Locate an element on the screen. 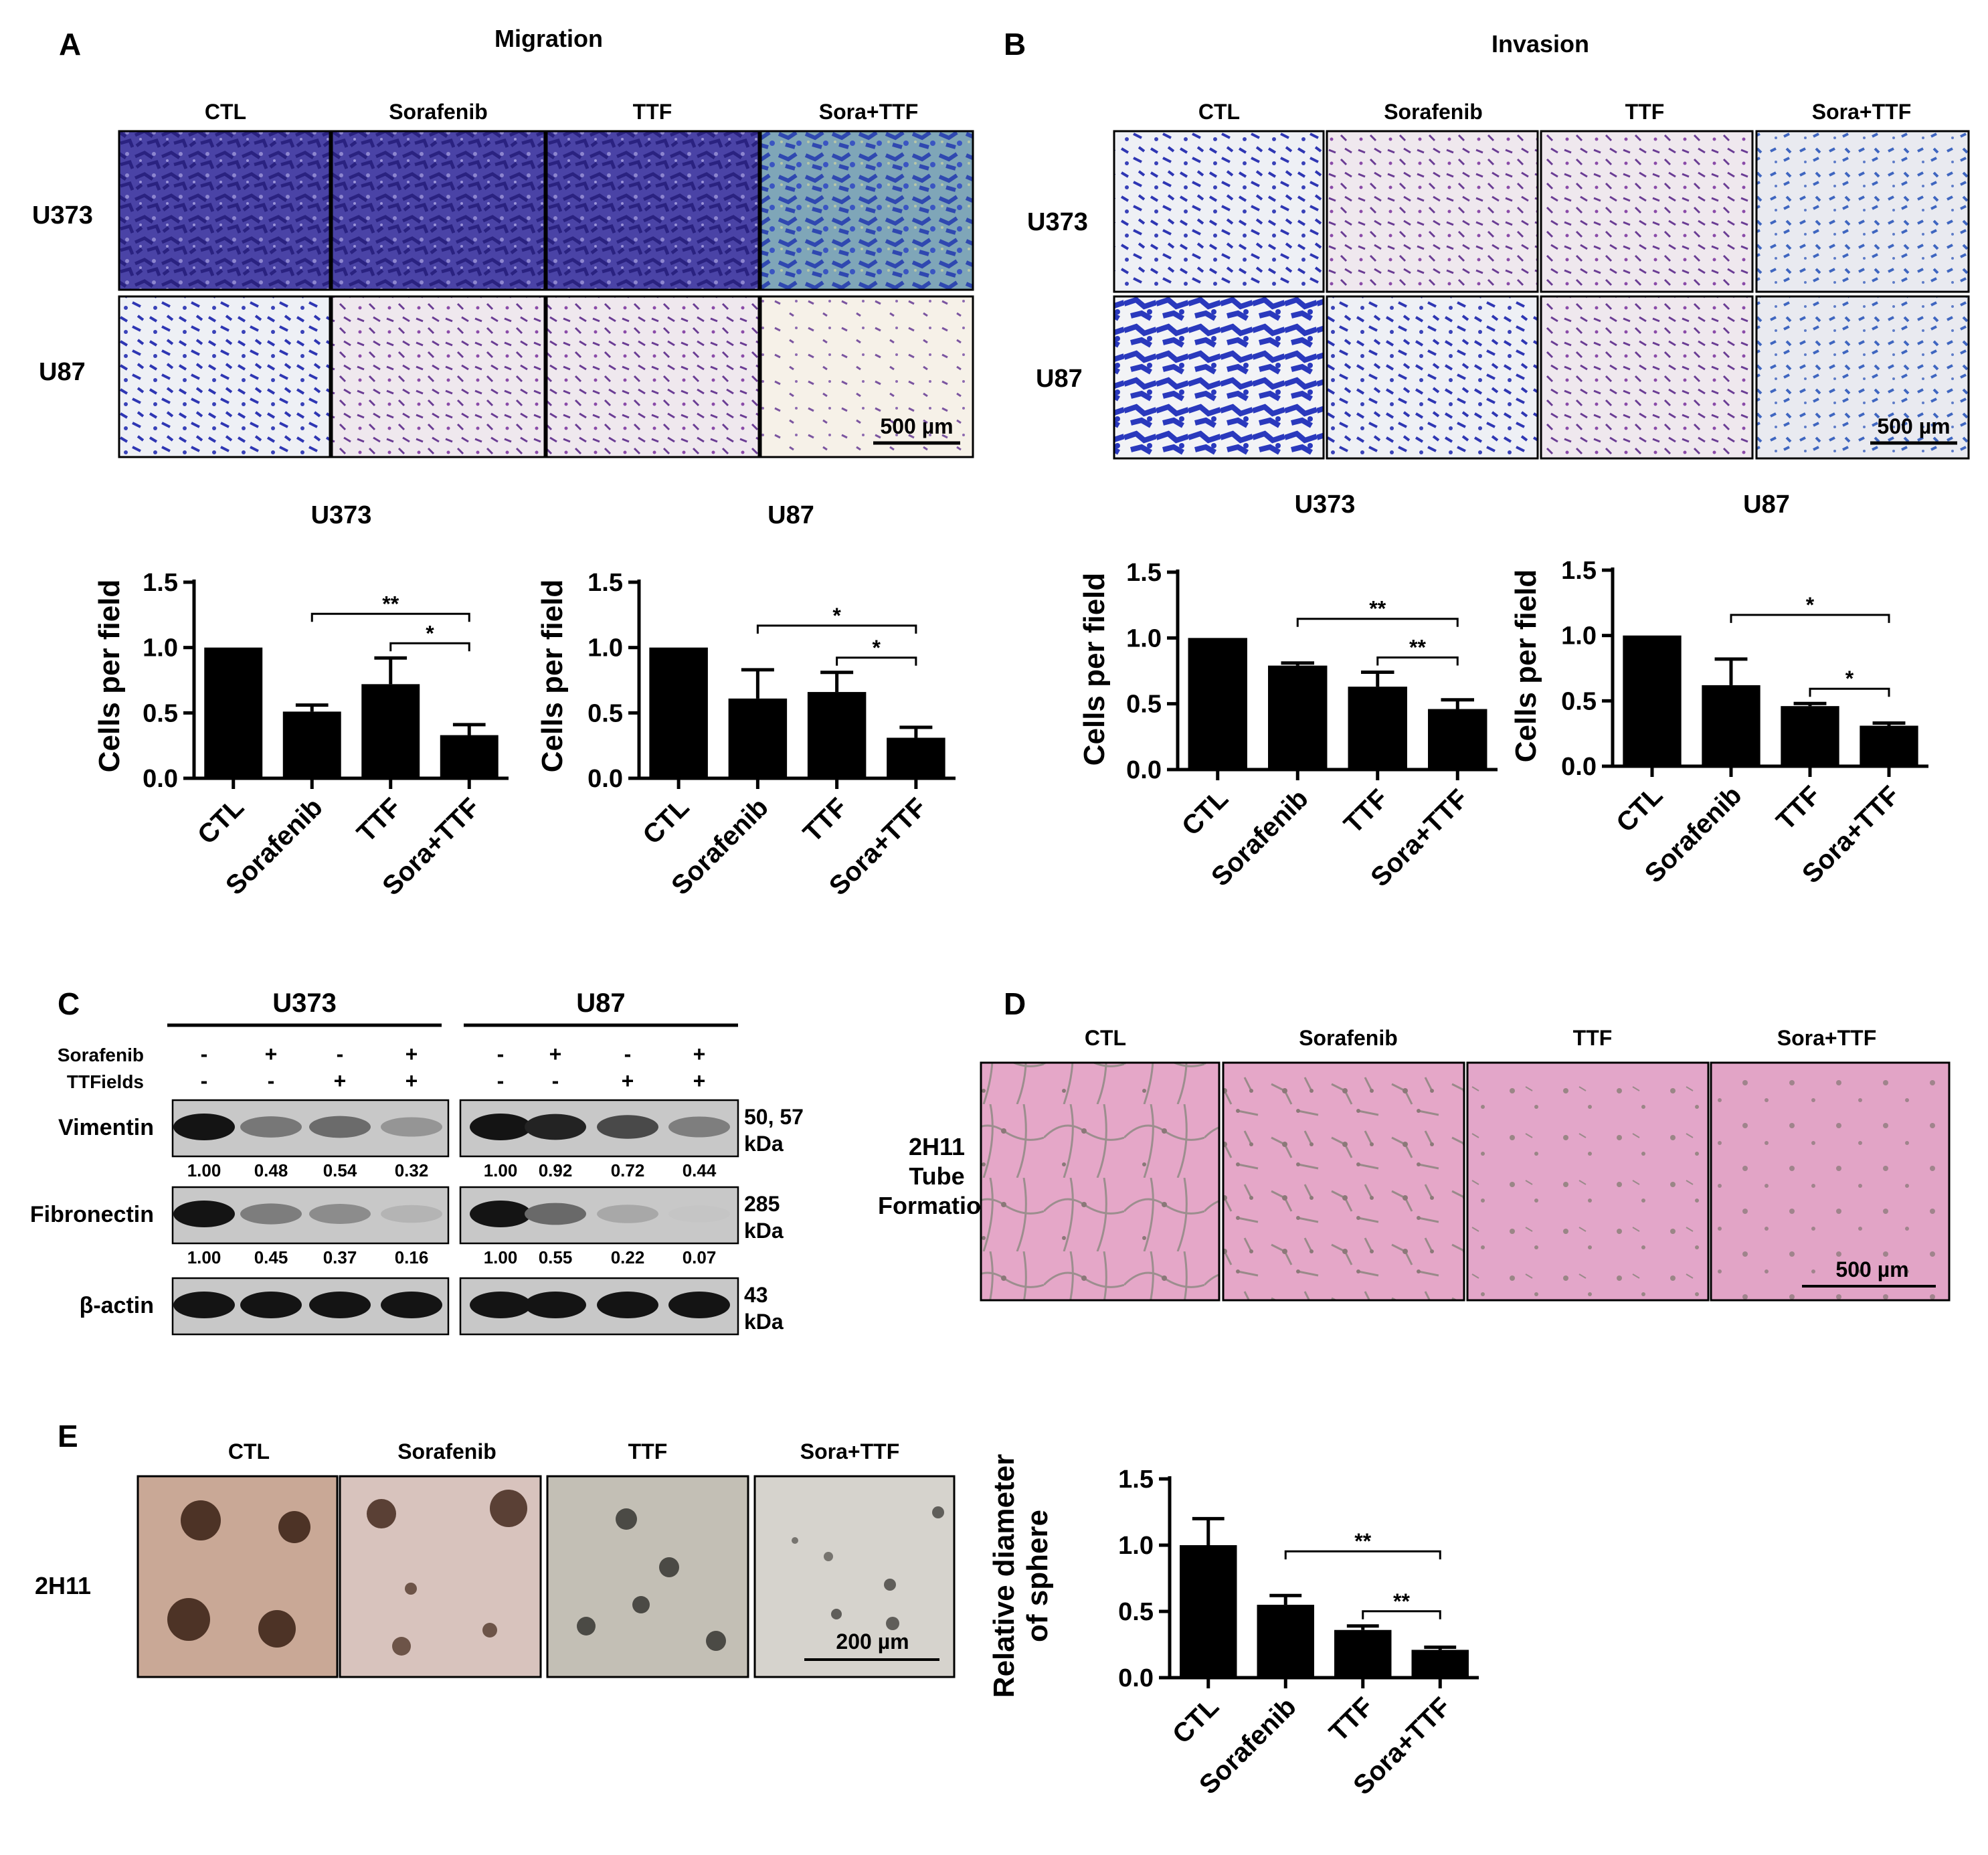 The height and width of the screenshot is (1855, 1988). band-quantification: 0.45 is located at coordinates (271, 1257).